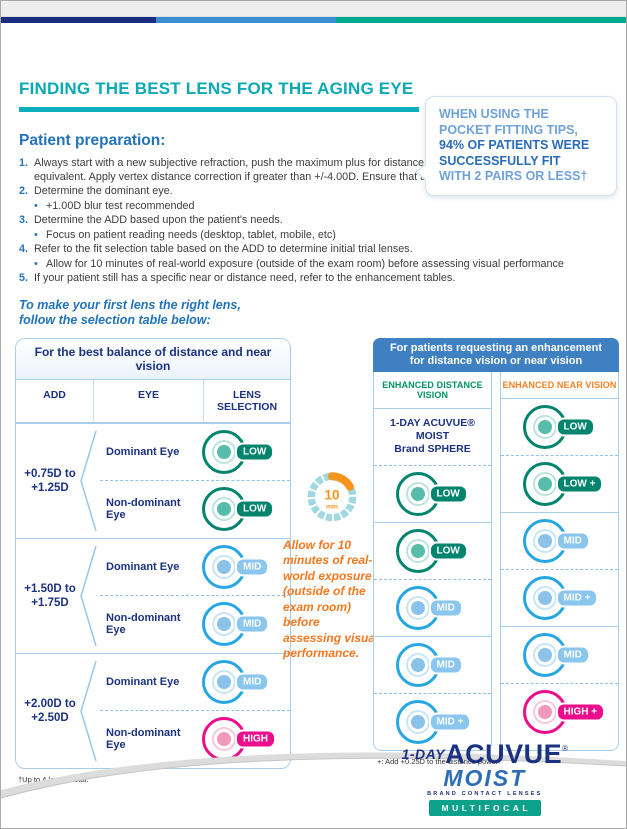  What do you see at coordinates (580, 711) in the screenshot?
I see `lens-power-badge: HIGH +` at bounding box center [580, 711].